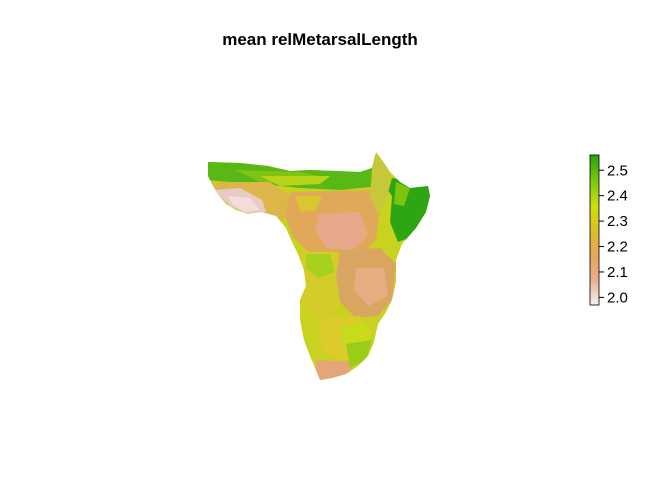 This screenshot has height=480, width=672. What do you see at coordinates (359, 354) in the screenshot?
I see `map-zone-southeast-green` at bounding box center [359, 354].